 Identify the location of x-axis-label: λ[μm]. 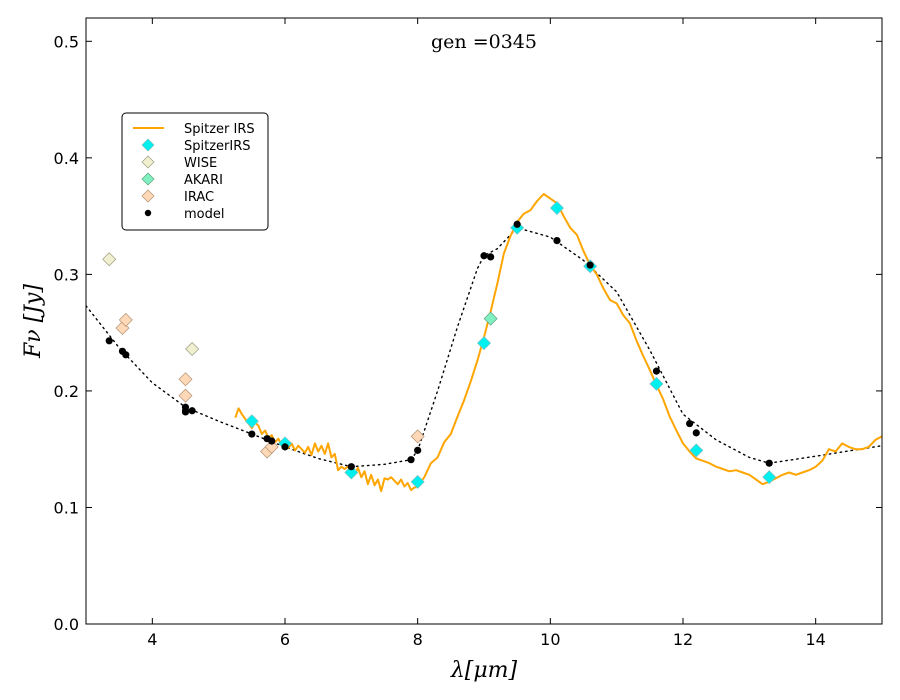
(484, 670).